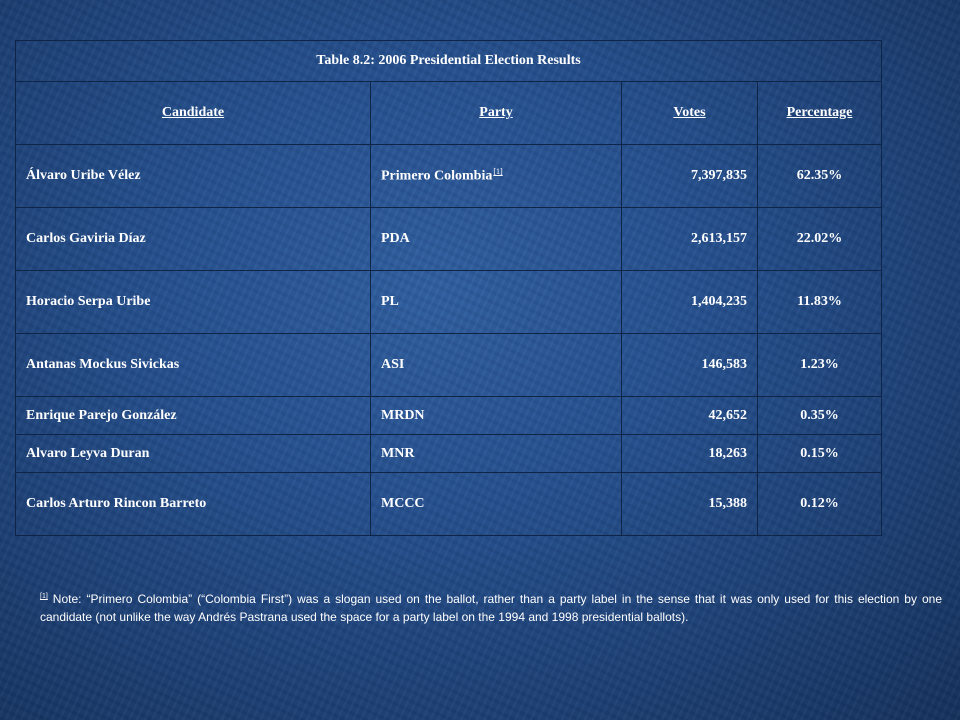 The width and height of the screenshot is (960, 720). What do you see at coordinates (819, 176) in the screenshot?
I see `cell-percentage: 62.35%` at bounding box center [819, 176].